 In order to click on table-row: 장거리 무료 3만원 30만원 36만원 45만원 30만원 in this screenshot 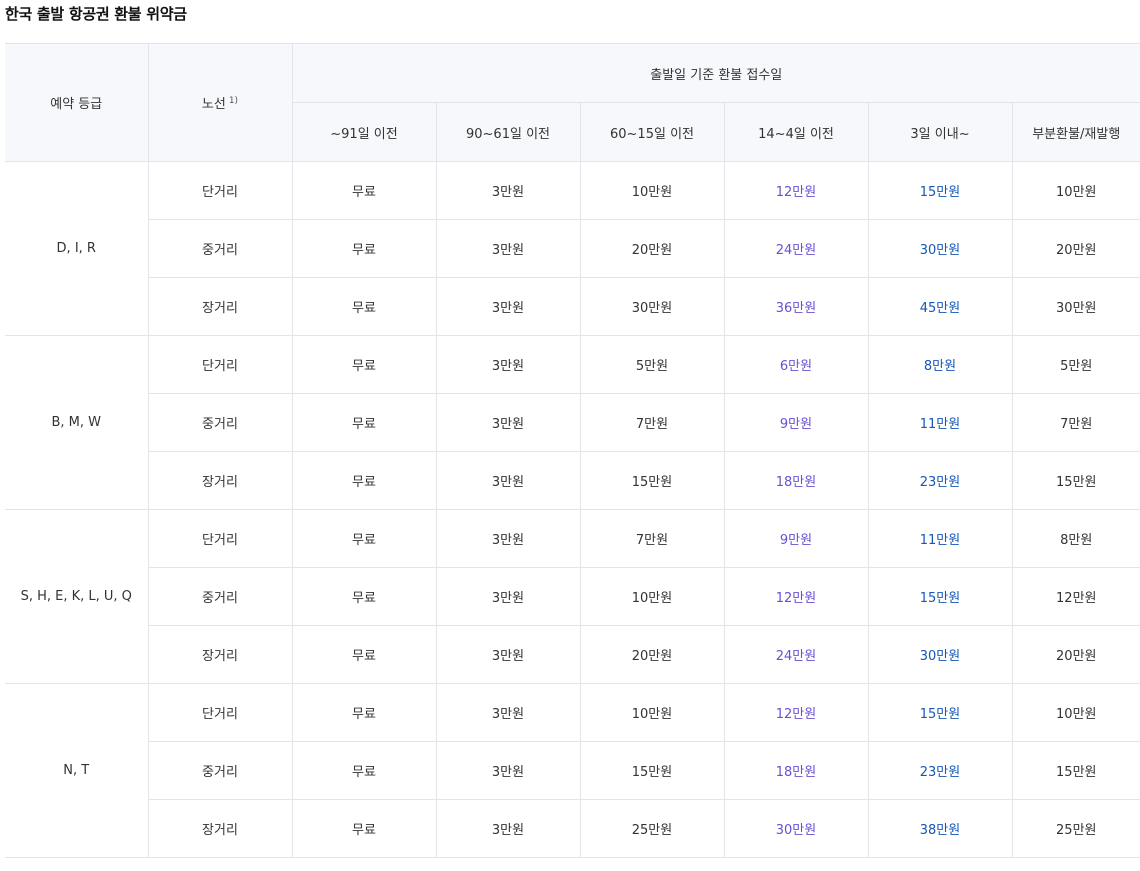, I will do `click(572, 306)`.